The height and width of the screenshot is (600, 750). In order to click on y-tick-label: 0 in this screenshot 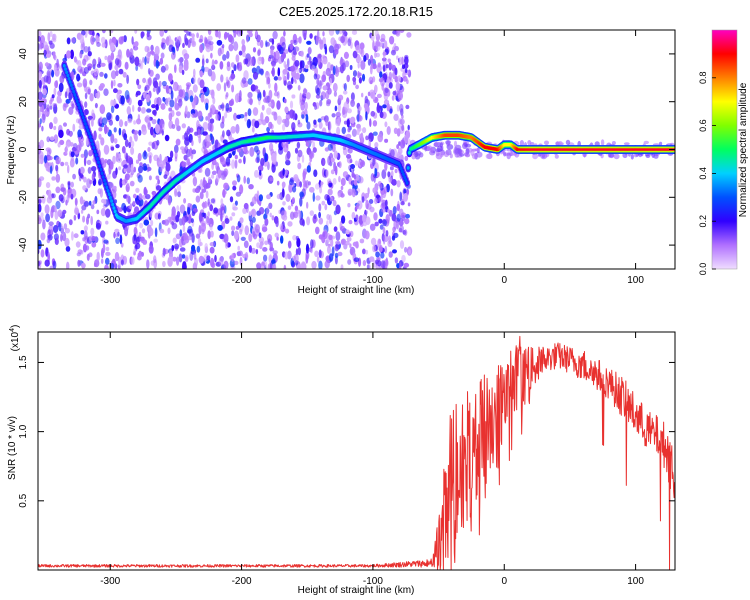, I will do `click(23, 149)`.